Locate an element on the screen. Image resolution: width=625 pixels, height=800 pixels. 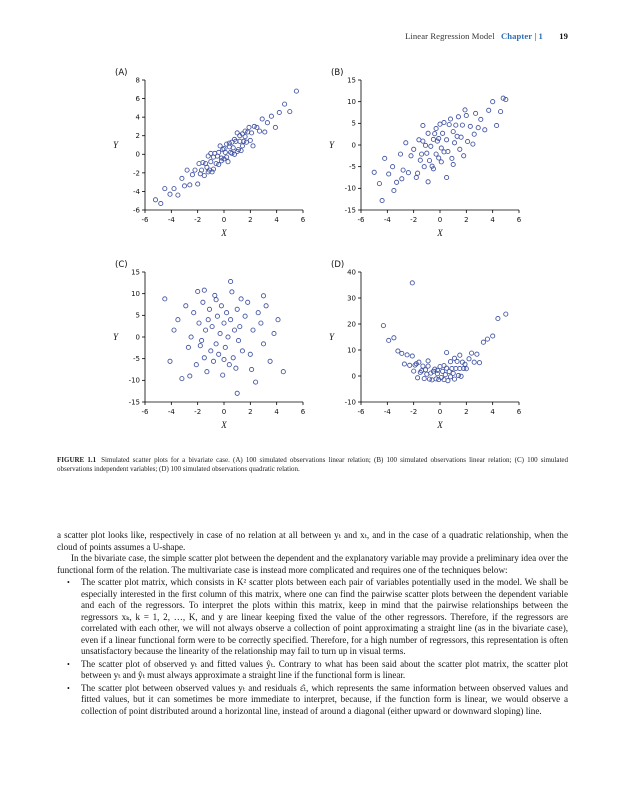
panel-label: (B) is located at coordinates (337, 73).